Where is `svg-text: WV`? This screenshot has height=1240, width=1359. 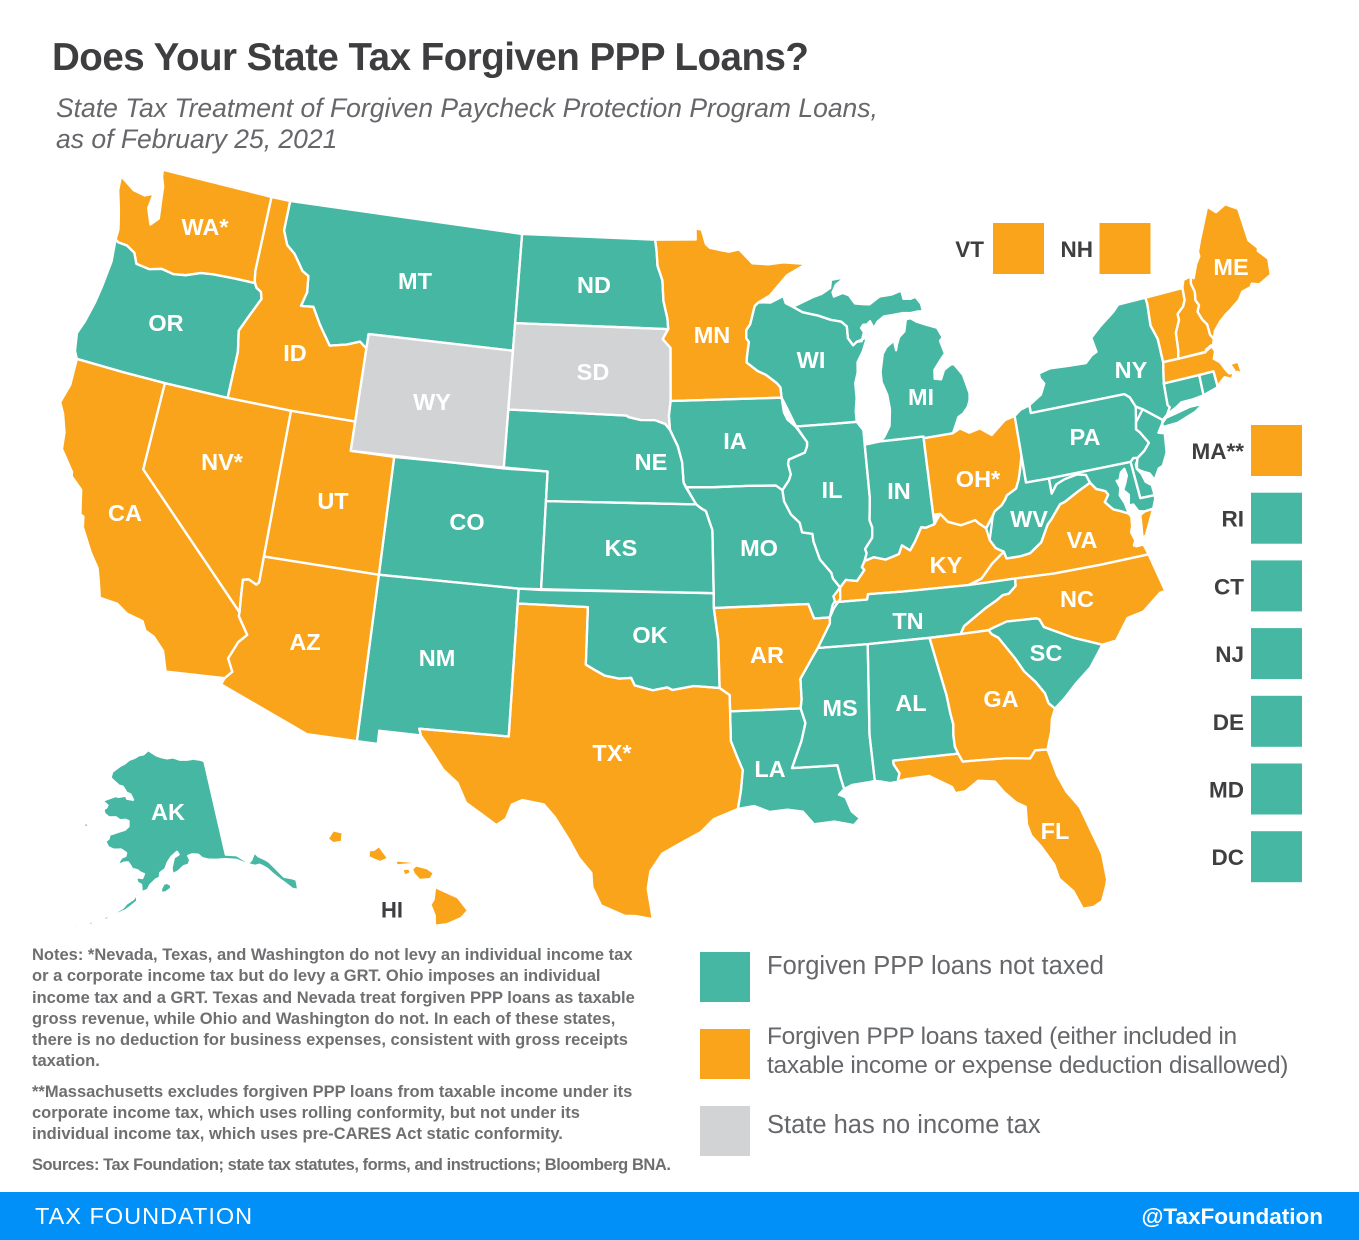
svg-text: WV is located at coordinates (1029, 519).